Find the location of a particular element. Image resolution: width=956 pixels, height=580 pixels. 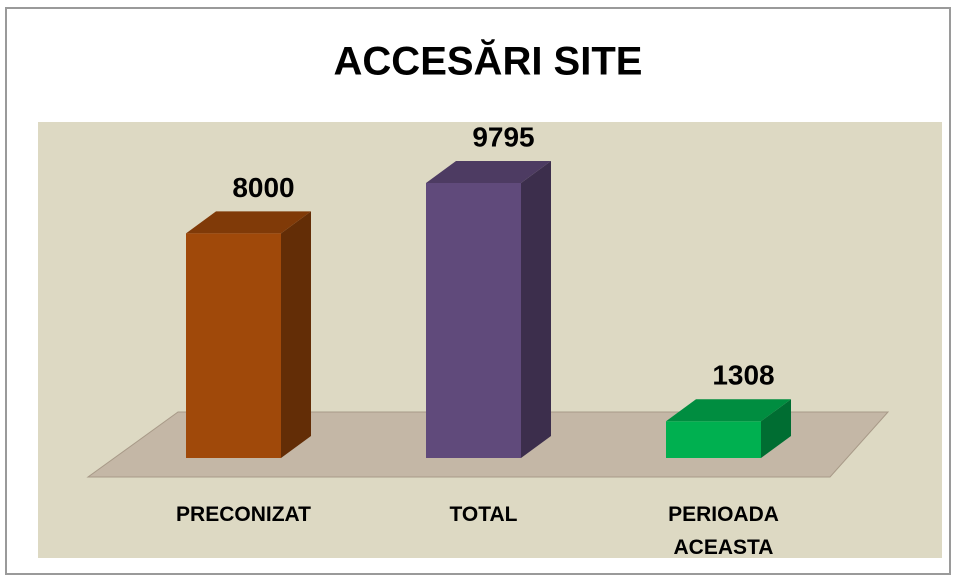

value-label: 8000 is located at coordinates (263, 187).